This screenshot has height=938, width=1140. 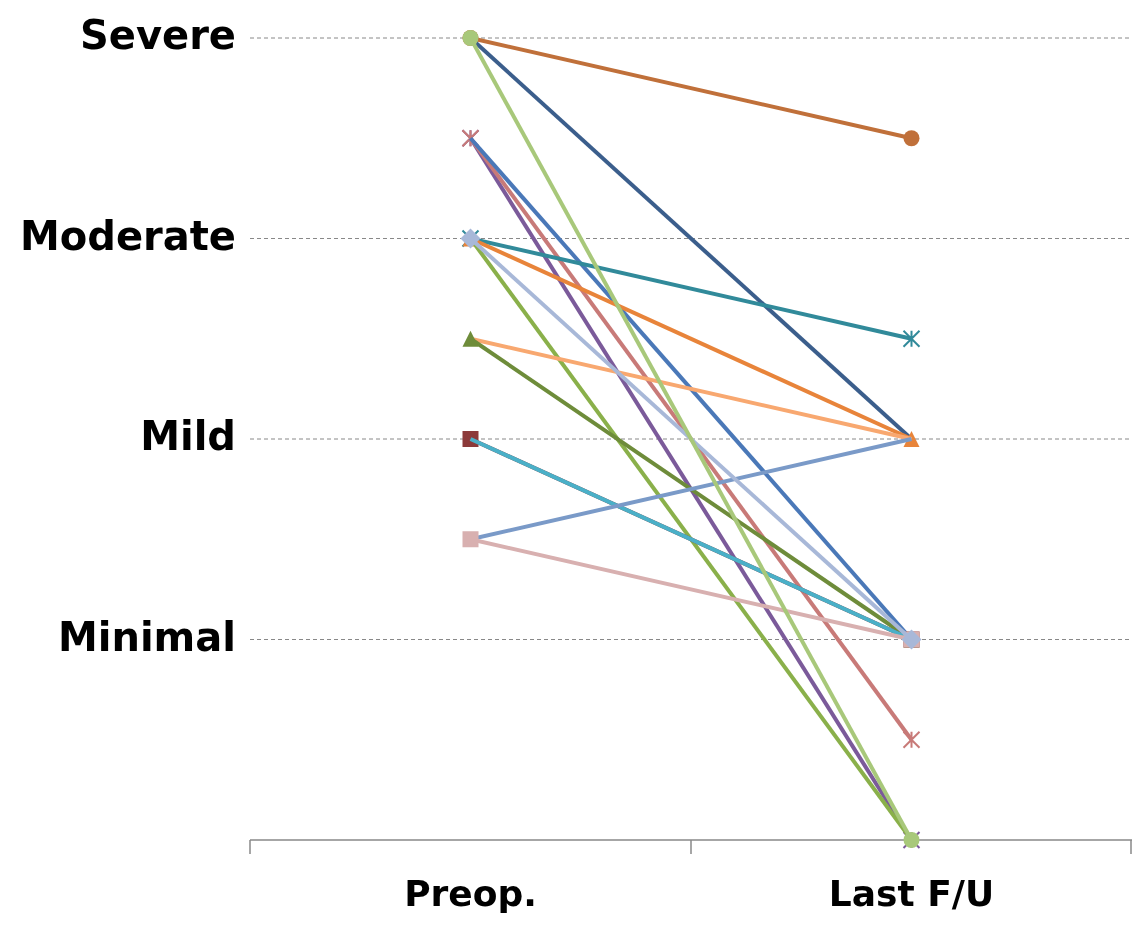 I want to click on ref-line-label: Severe, so click(x=158, y=35).